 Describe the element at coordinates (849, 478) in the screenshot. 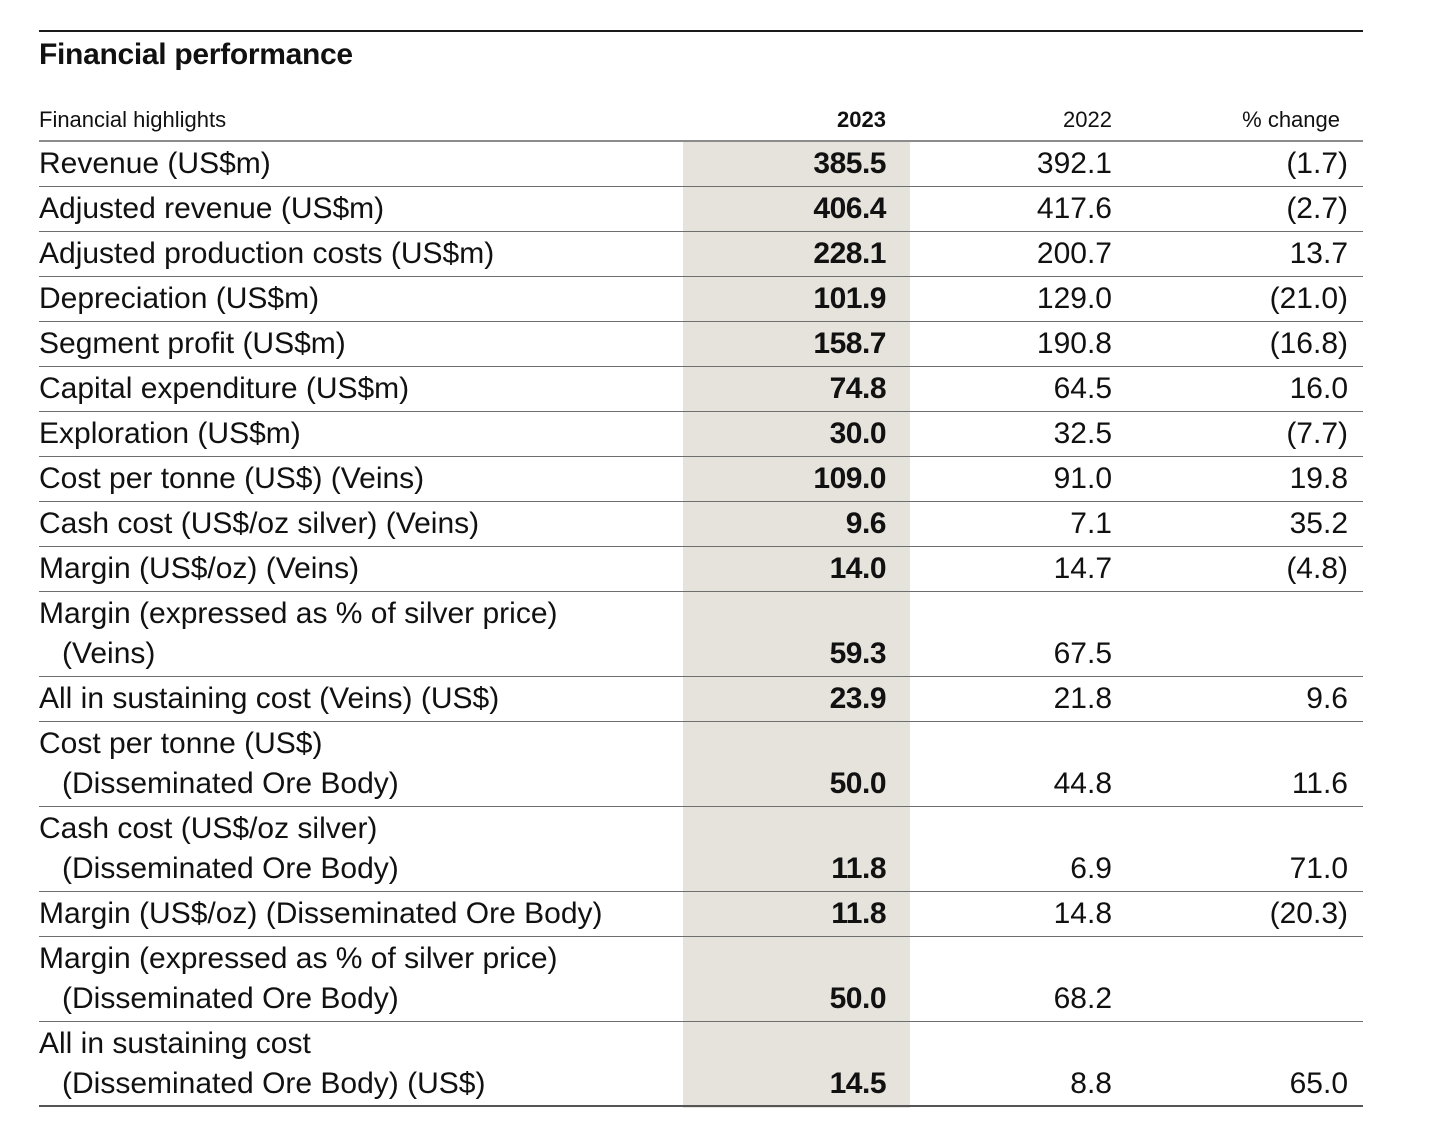

I see `value-2023: 109.0` at that location.